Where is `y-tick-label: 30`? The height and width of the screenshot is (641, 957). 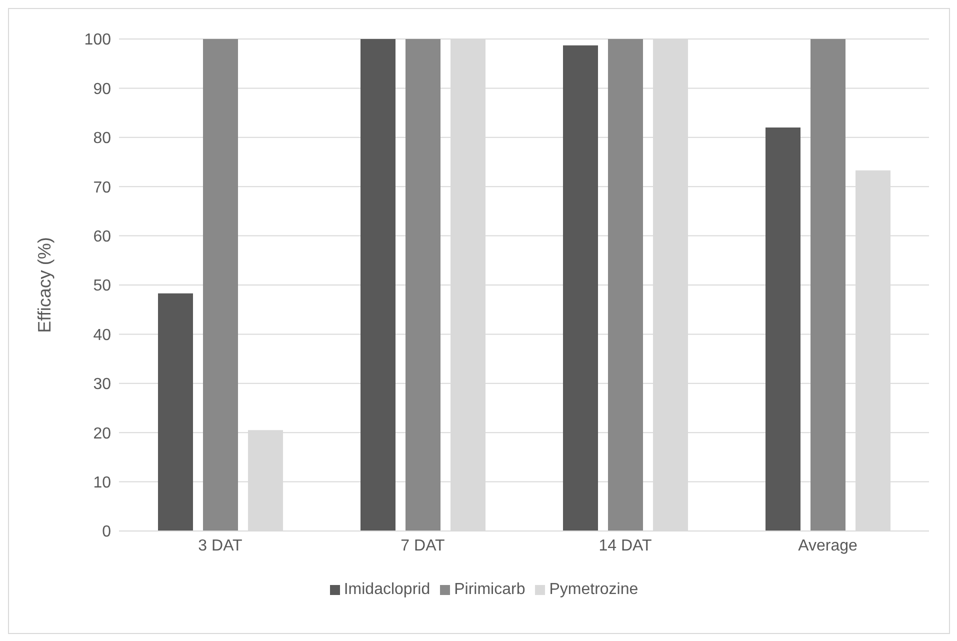 y-tick-label: 30 is located at coordinates (102, 385).